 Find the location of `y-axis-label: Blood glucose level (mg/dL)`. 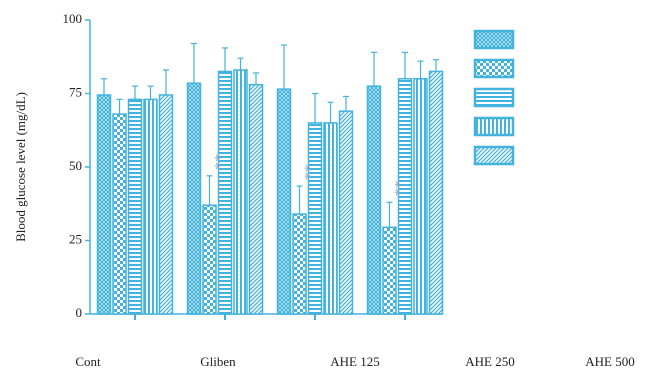

y-axis-label: Blood glucose level (mg/dL) is located at coordinates (20, 167).